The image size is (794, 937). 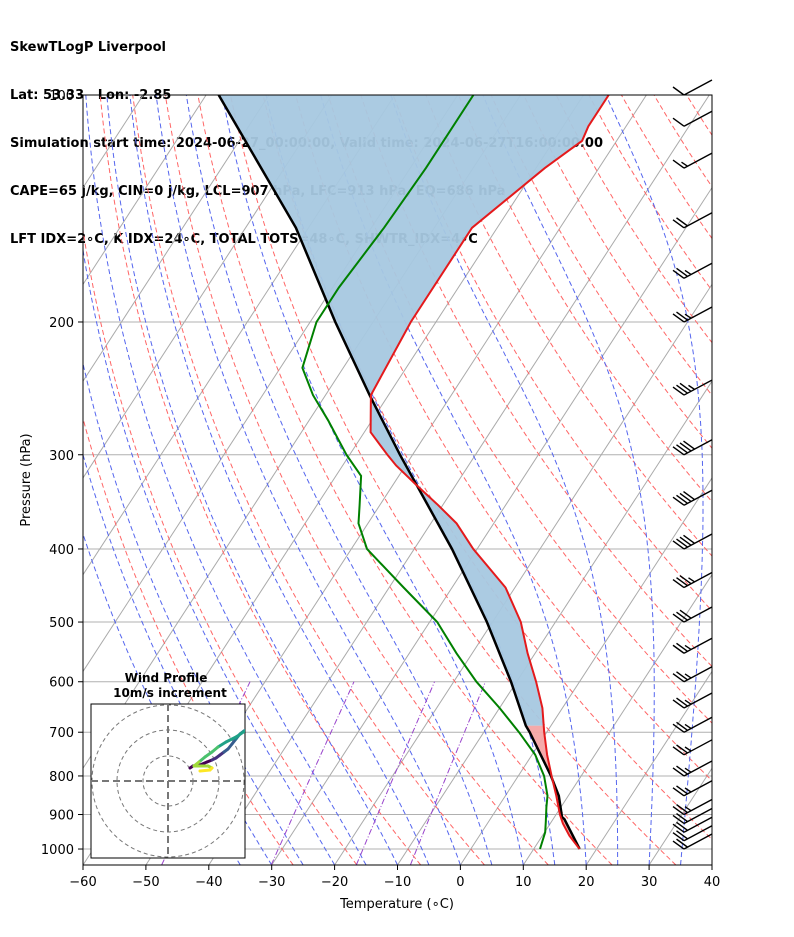 I want to click on x-tick-label: 20, so click(x=586, y=882).